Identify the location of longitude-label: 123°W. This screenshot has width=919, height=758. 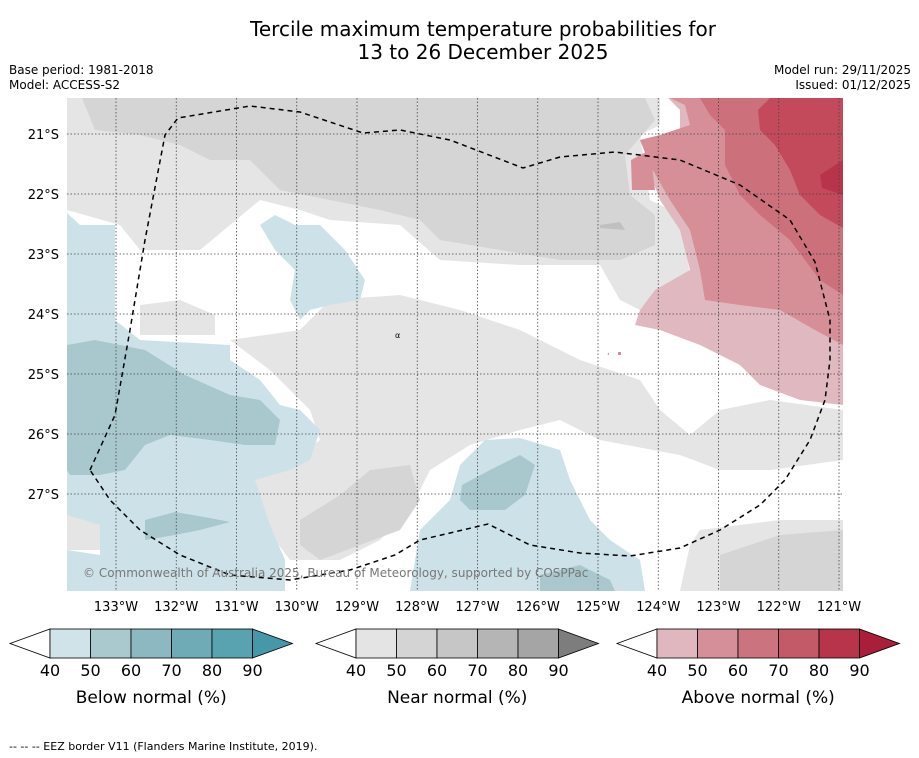
(718, 607).